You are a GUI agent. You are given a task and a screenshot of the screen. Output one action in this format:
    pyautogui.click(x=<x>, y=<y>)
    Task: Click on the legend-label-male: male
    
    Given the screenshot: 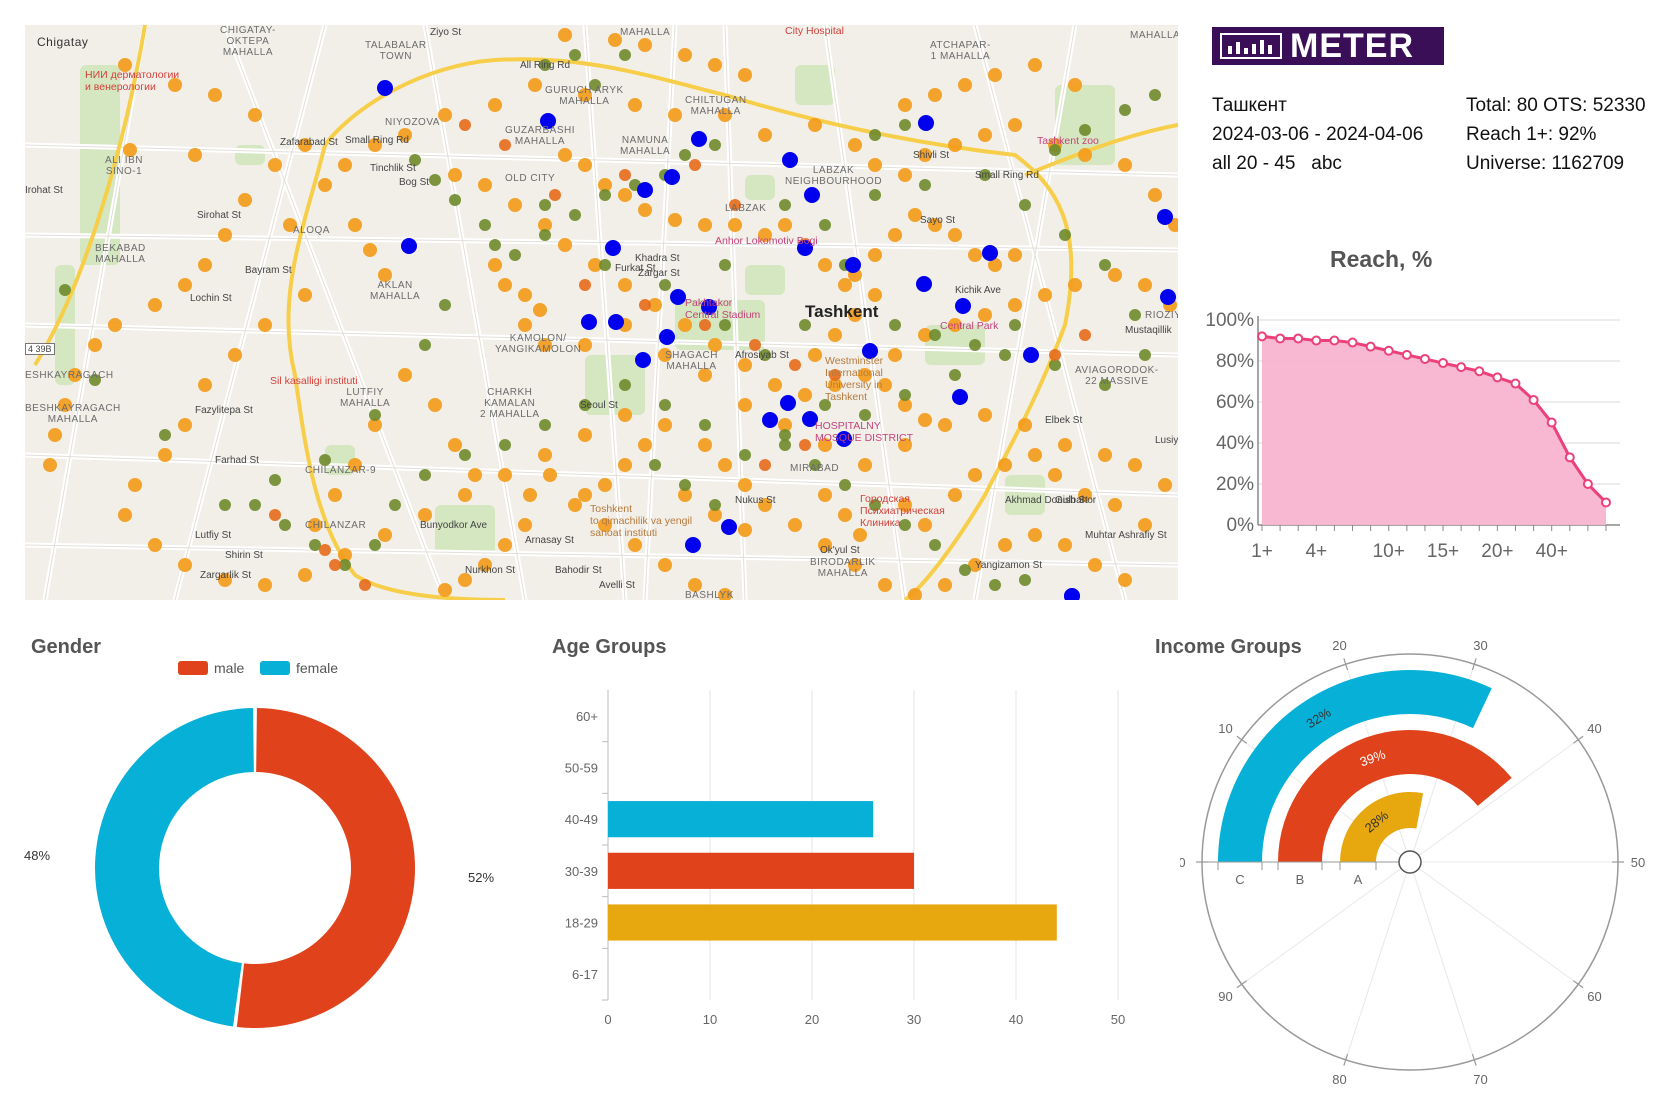 What is the action you would take?
    pyautogui.click(x=229, y=668)
    